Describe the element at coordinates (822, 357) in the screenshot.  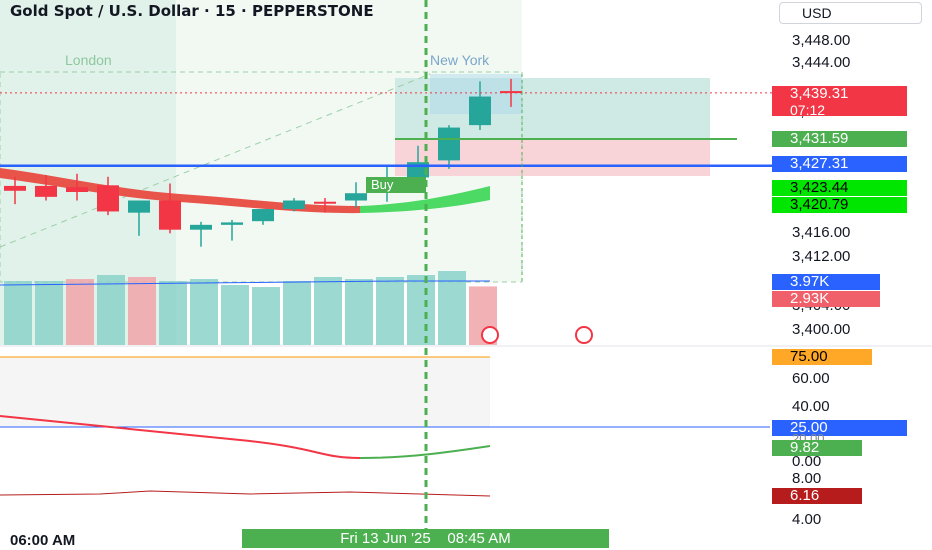
I see `osc-upper-band-label: 75.00` at that location.